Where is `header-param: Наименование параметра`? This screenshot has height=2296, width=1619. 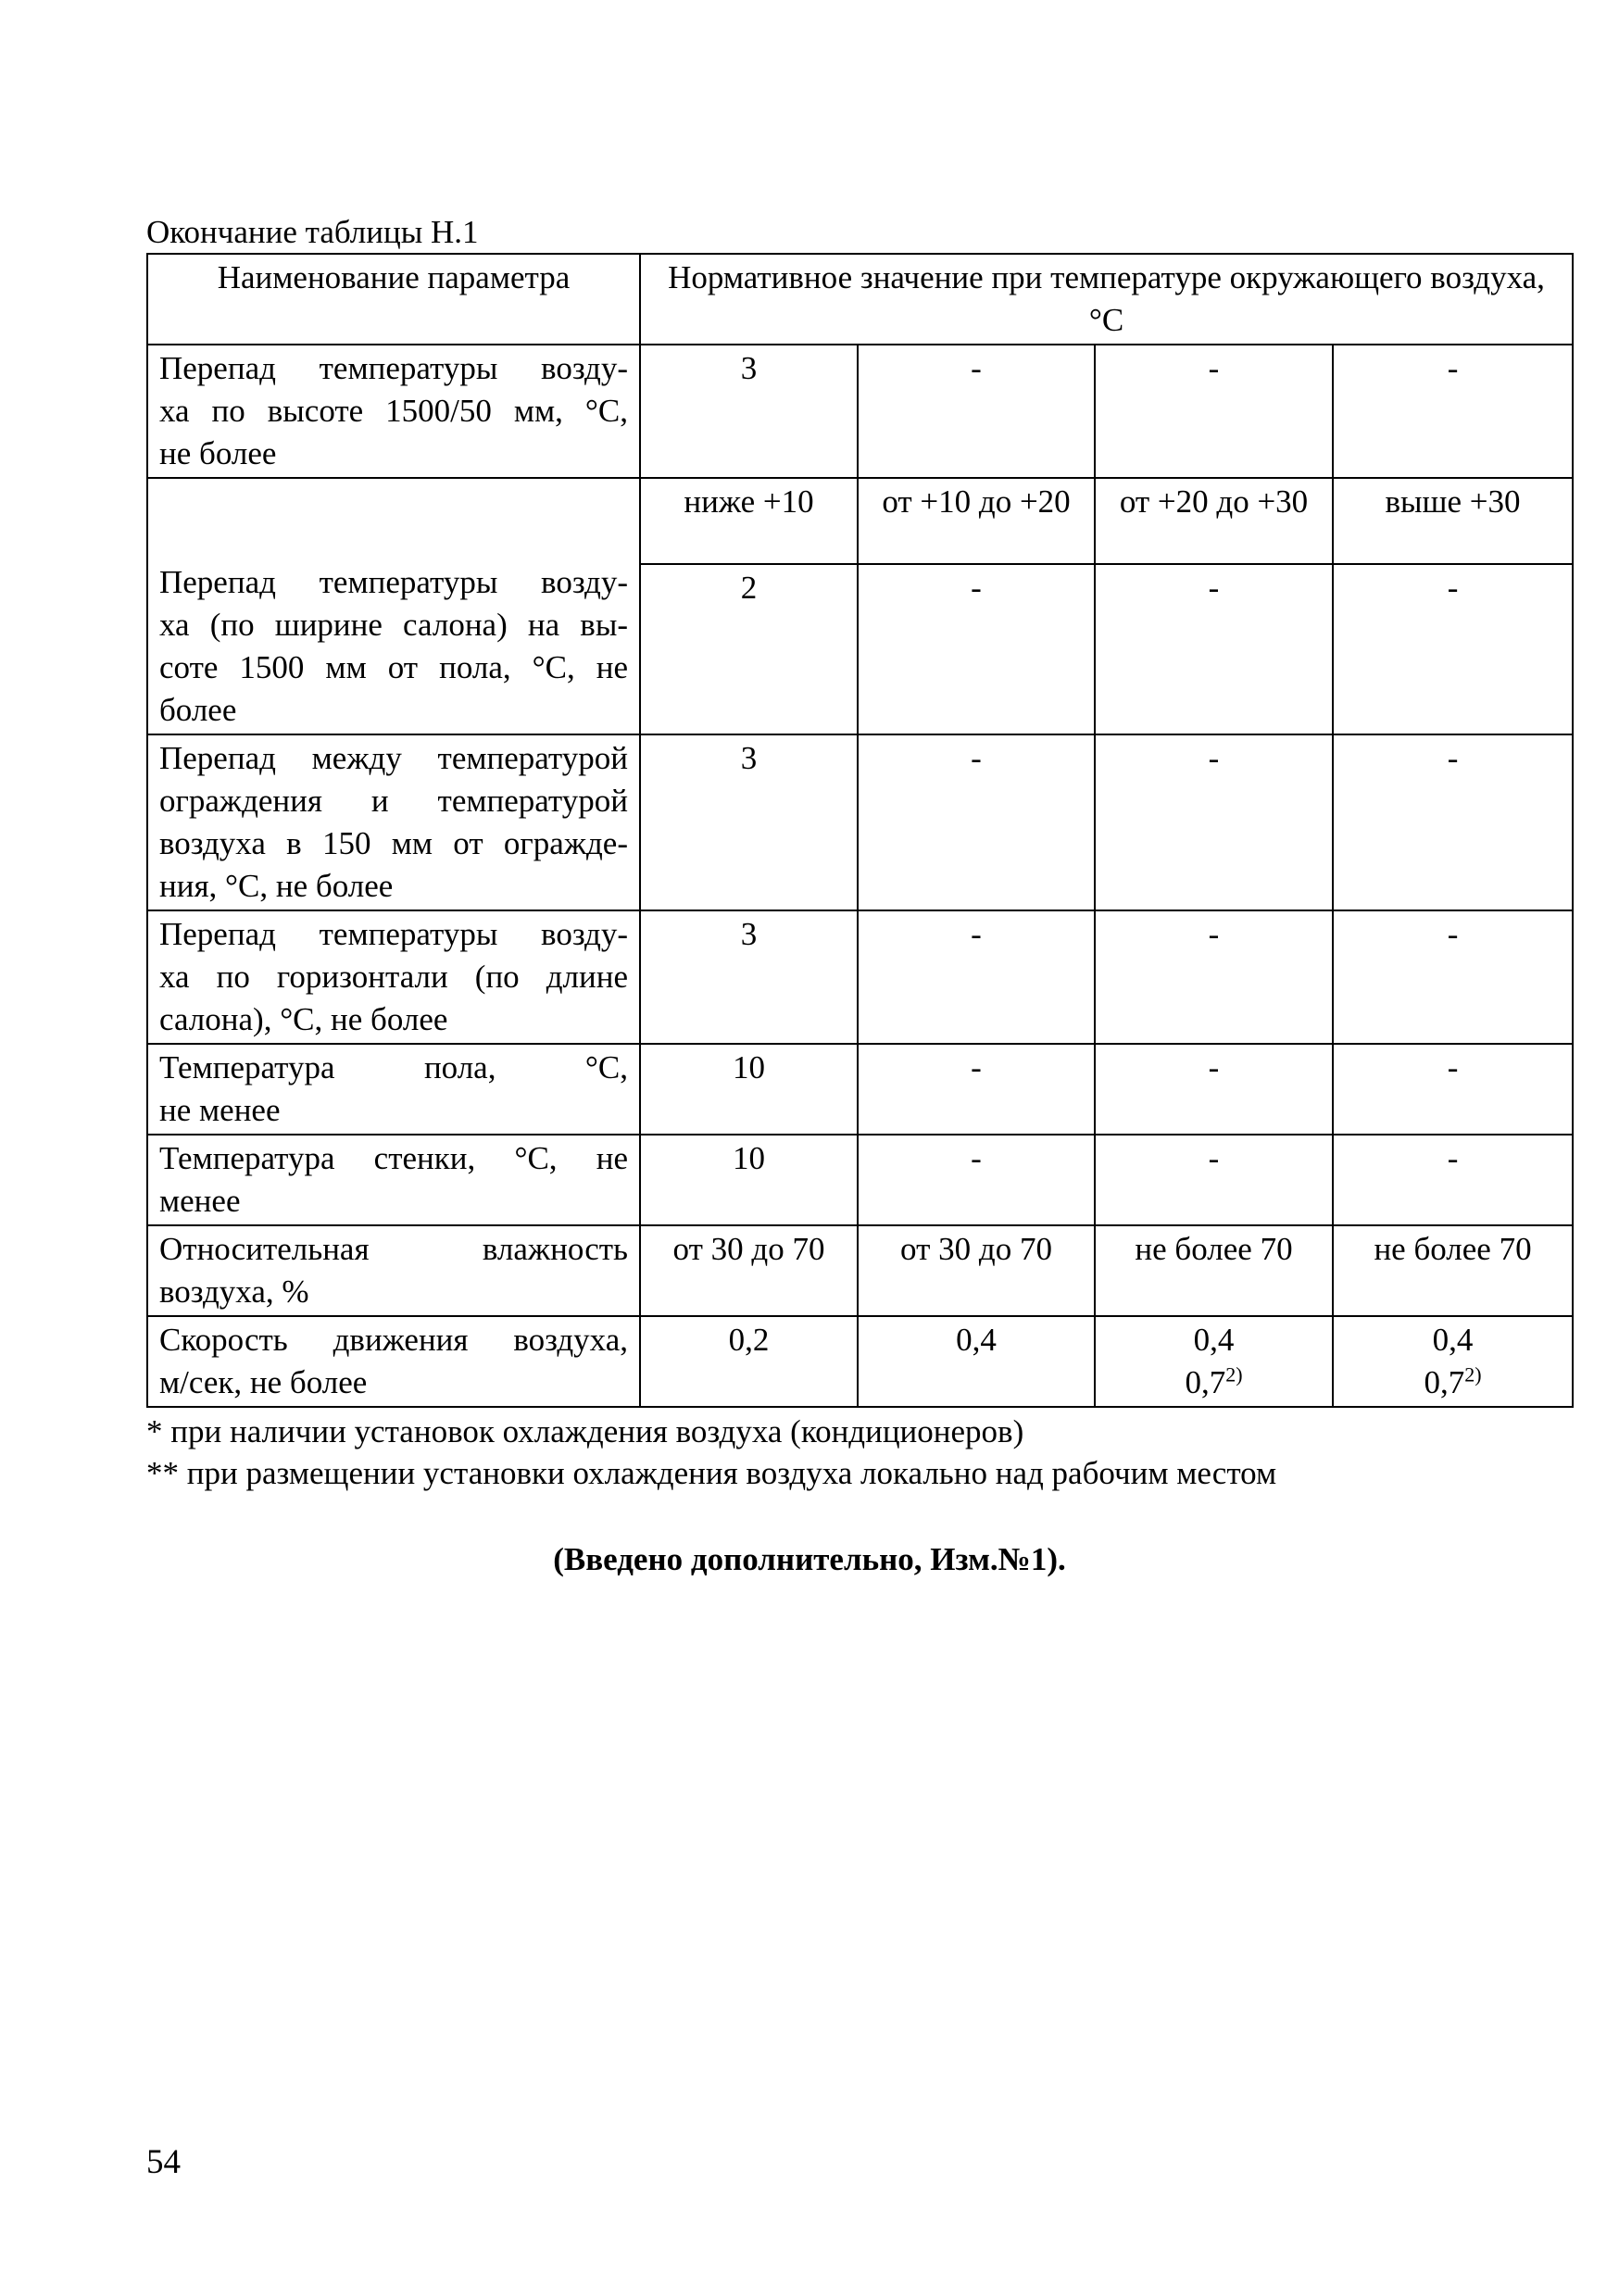 header-param: Наименование параметра is located at coordinates (393, 299).